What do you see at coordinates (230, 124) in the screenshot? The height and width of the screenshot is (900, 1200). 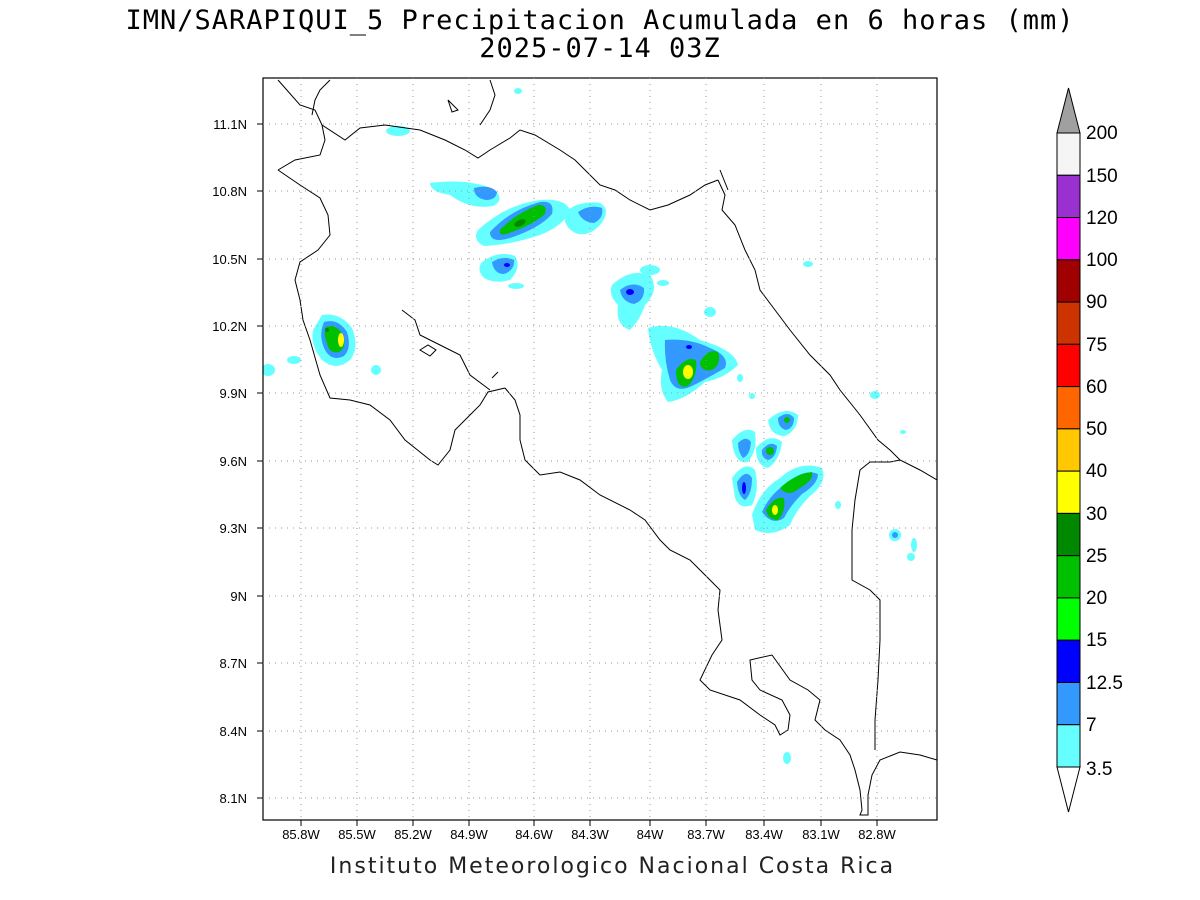 I see `y-tick-label: 11.1N` at bounding box center [230, 124].